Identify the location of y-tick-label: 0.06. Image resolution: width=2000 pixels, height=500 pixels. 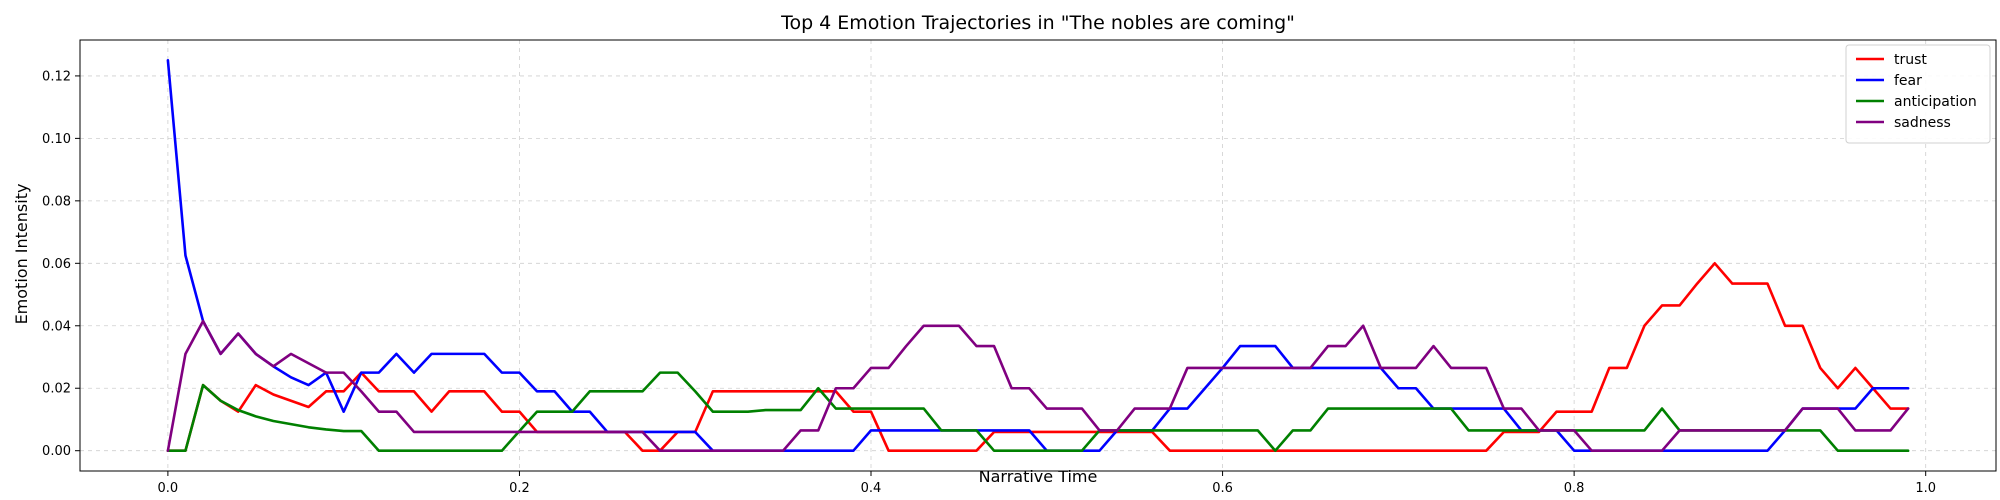
(56, 264).